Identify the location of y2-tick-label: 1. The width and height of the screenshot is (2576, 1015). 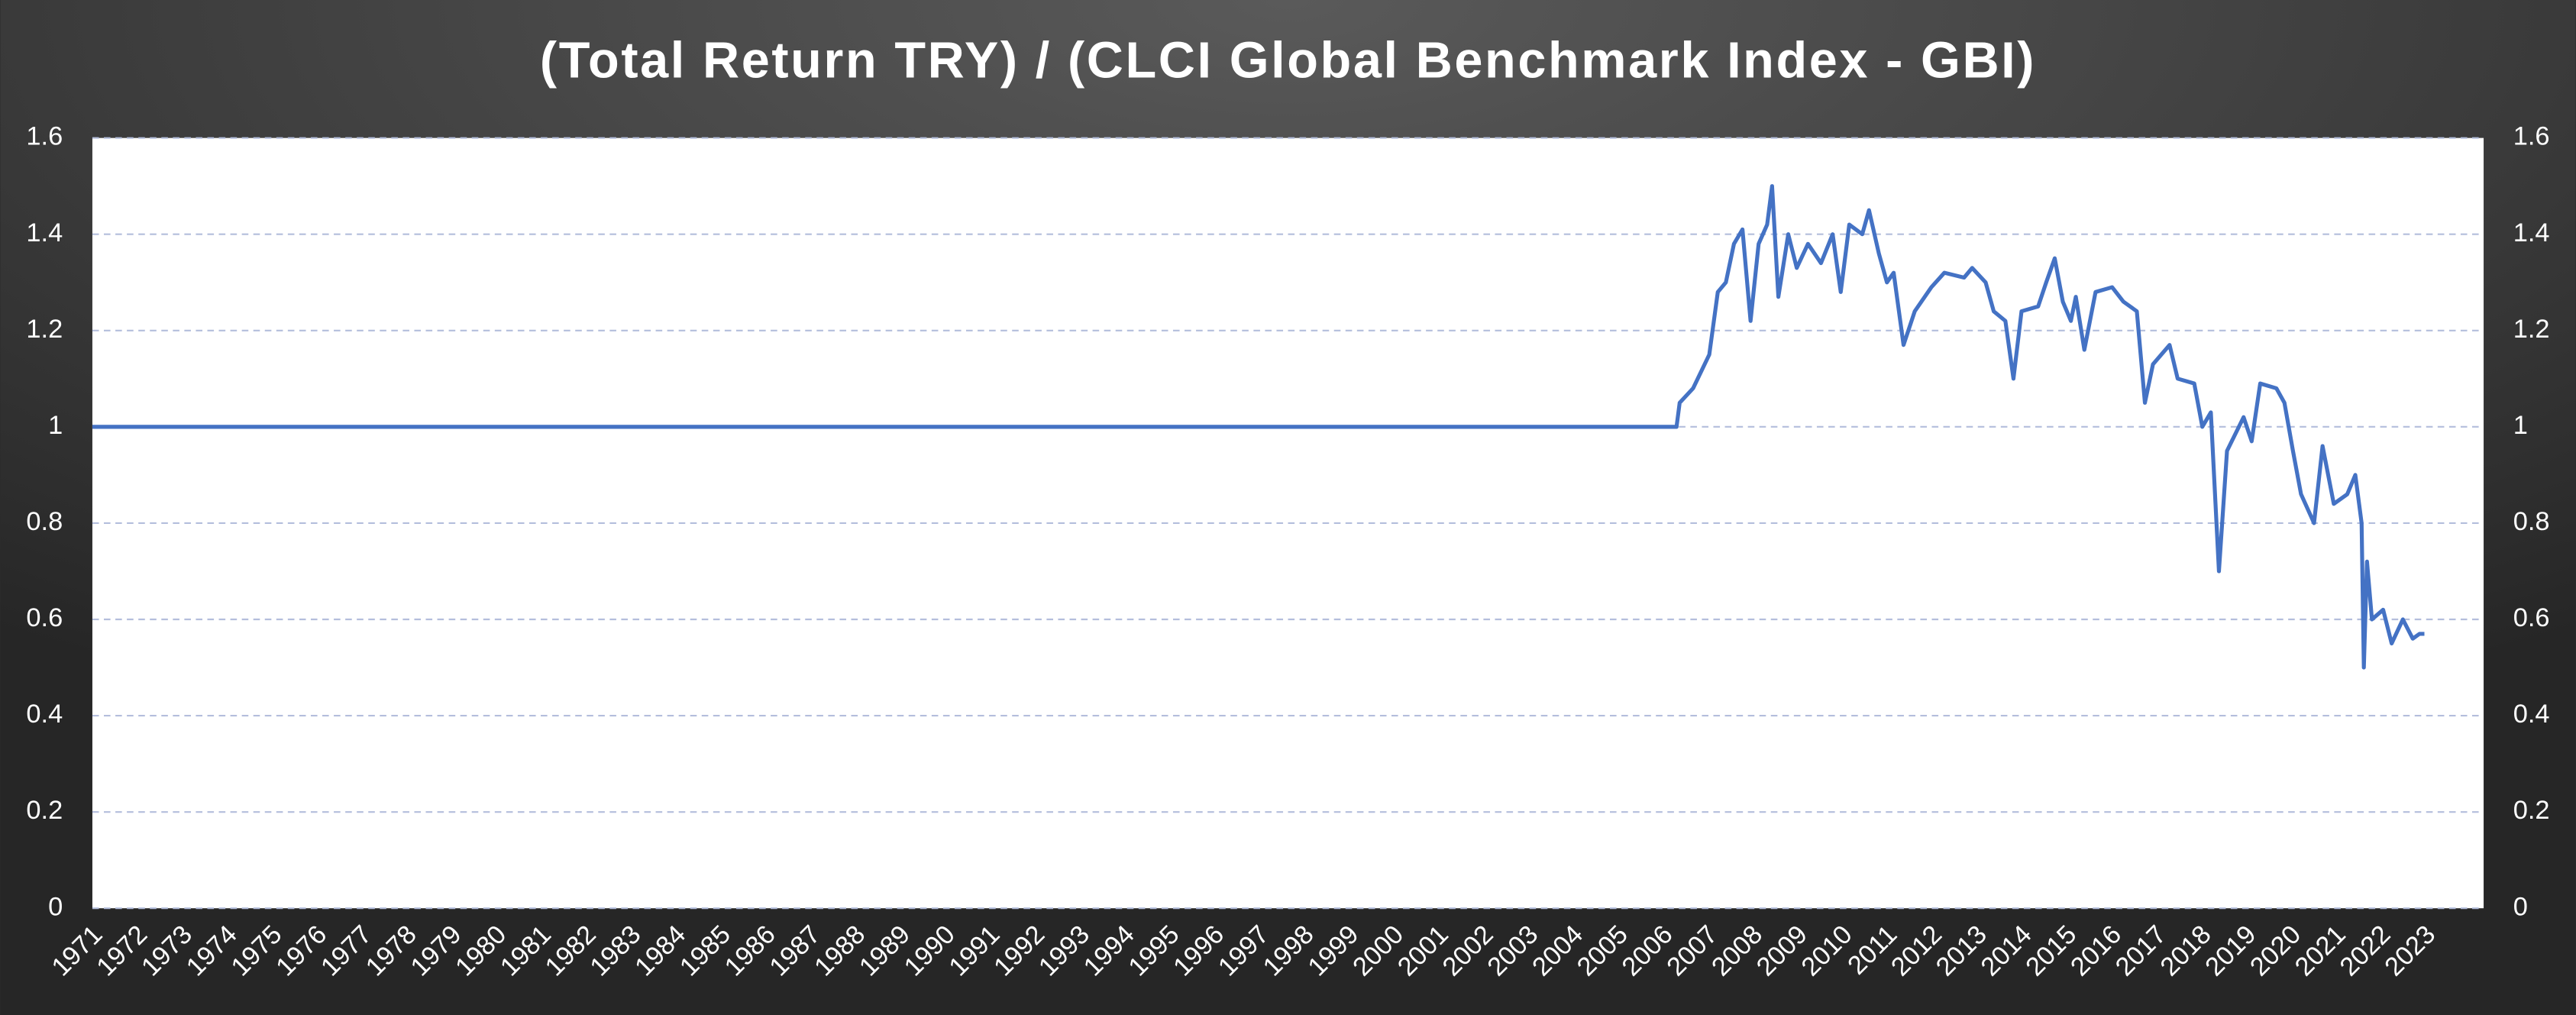
(2520, 426).